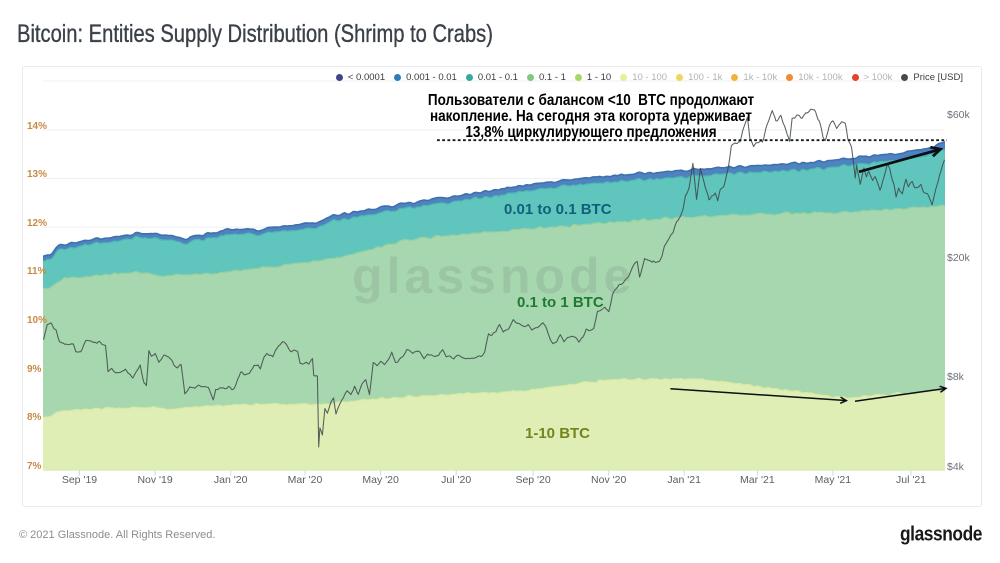  What do you see at coordinates (941, 534) in the screenshot?
I see `svg-text: glassnode` at bounding box center [941, 534].